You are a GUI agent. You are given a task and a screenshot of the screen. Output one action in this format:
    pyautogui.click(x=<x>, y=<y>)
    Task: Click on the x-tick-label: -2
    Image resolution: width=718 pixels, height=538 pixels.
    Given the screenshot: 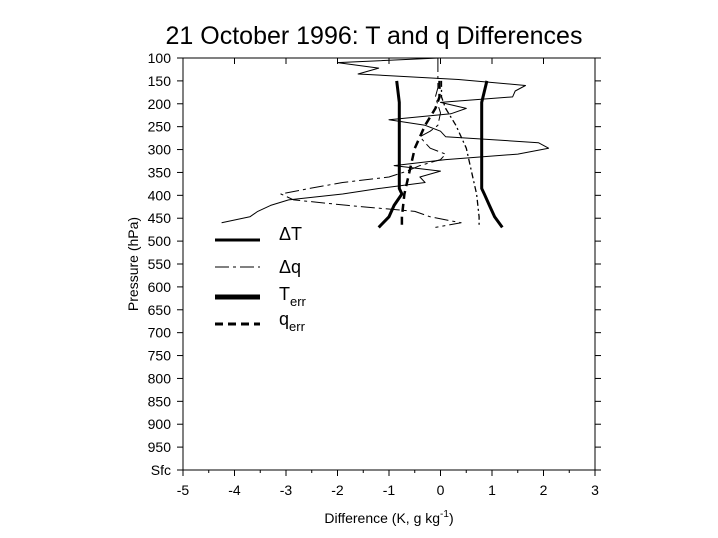 What is the action you would take?
    pyautogui.click(x=337, y=490)
    